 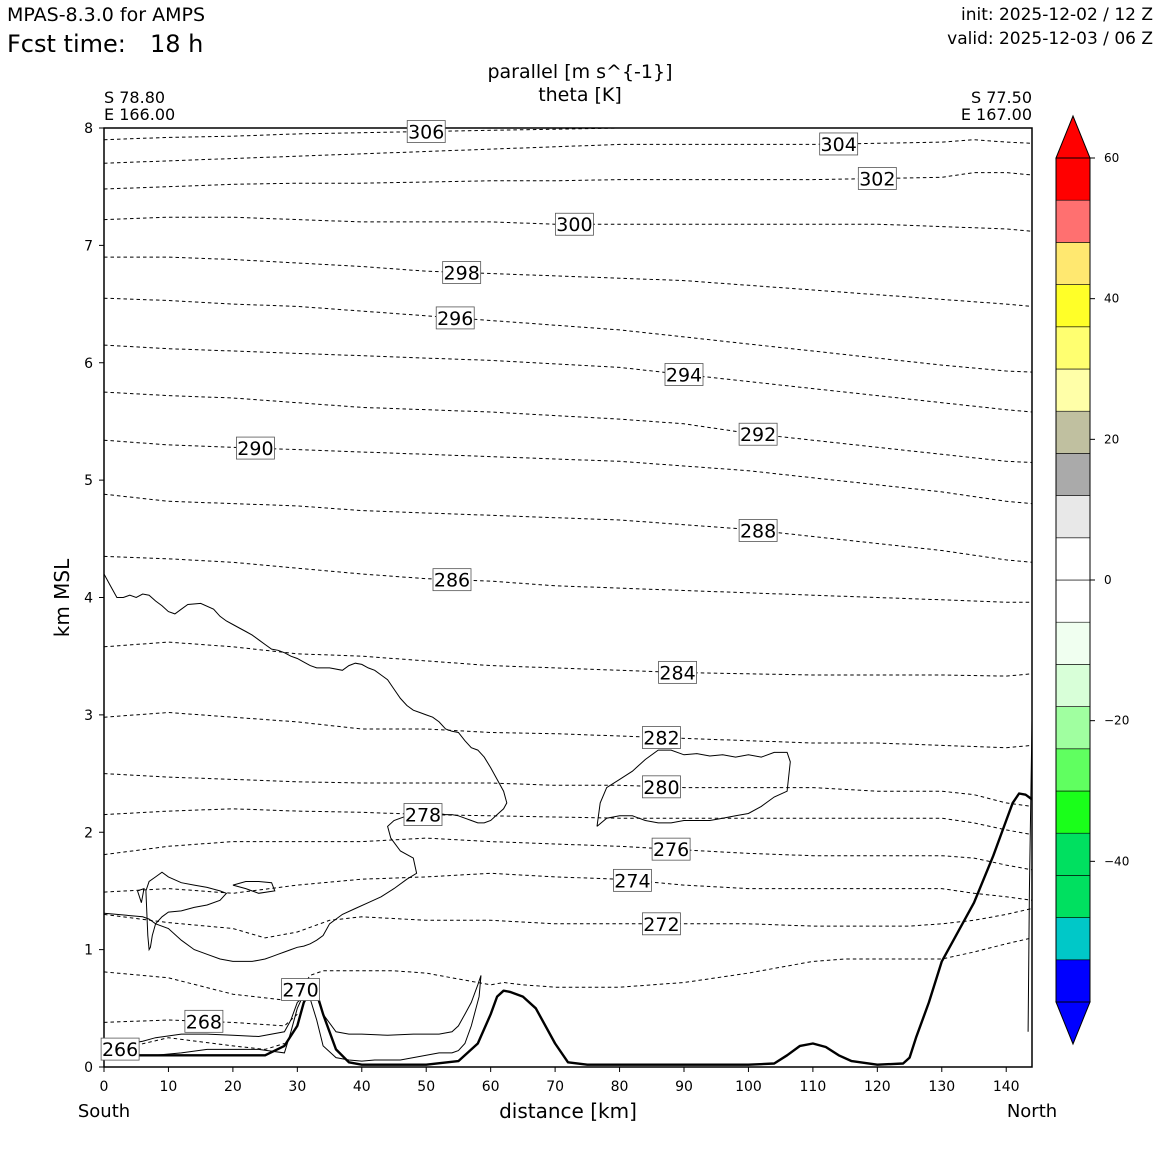 I want to click on y-tick-label: 5, so click(x=88, y=481).